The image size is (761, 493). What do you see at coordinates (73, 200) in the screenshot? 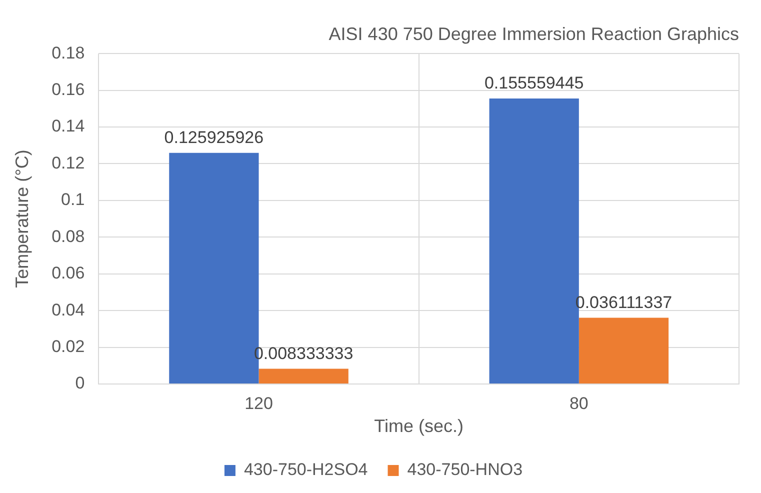
I see `y-tick-label: 0.1` at bounding box center [73, 200].